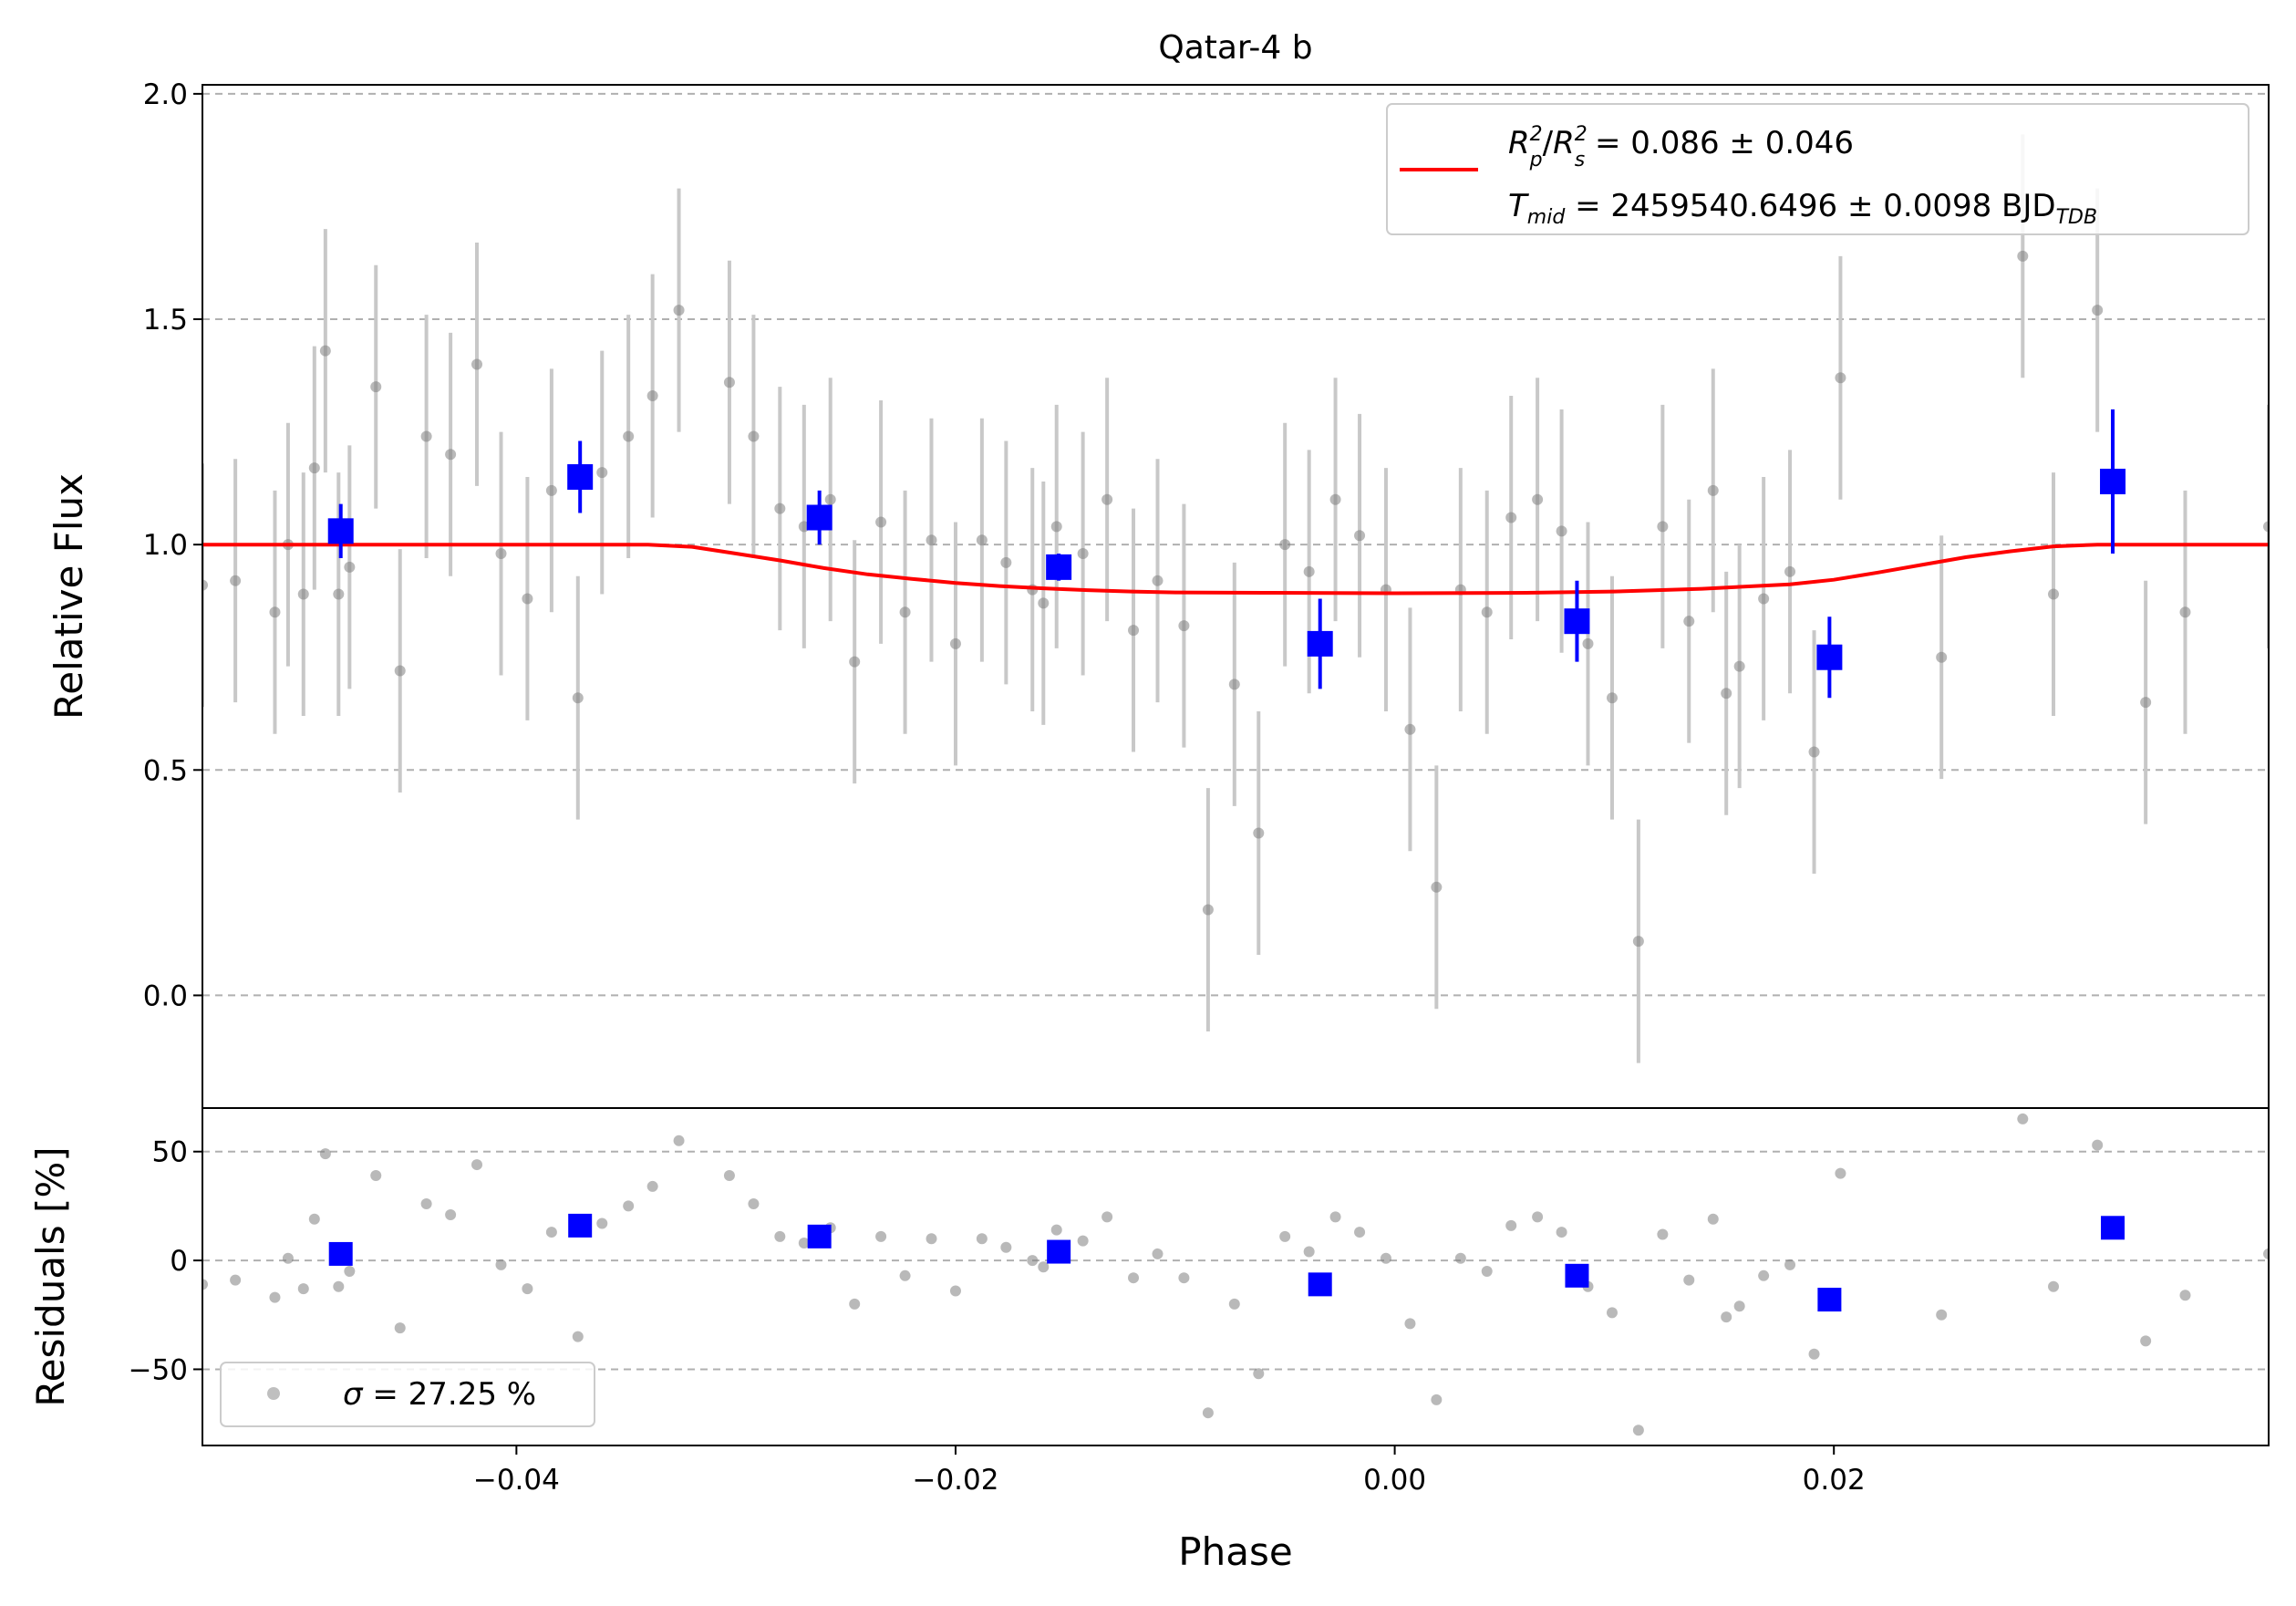  What do you see at coordinates (273, 1393) in the screenshot?
I see `residual-legend-marker` at bounding box center [273, 1393].